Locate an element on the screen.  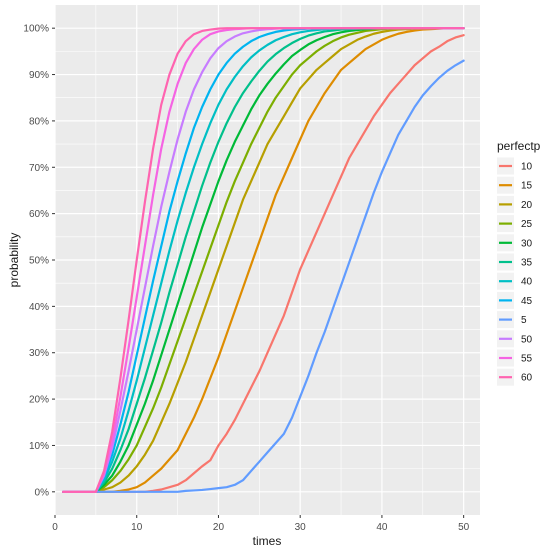
y-tick-label: 100% is located at coordinates (36, 29).